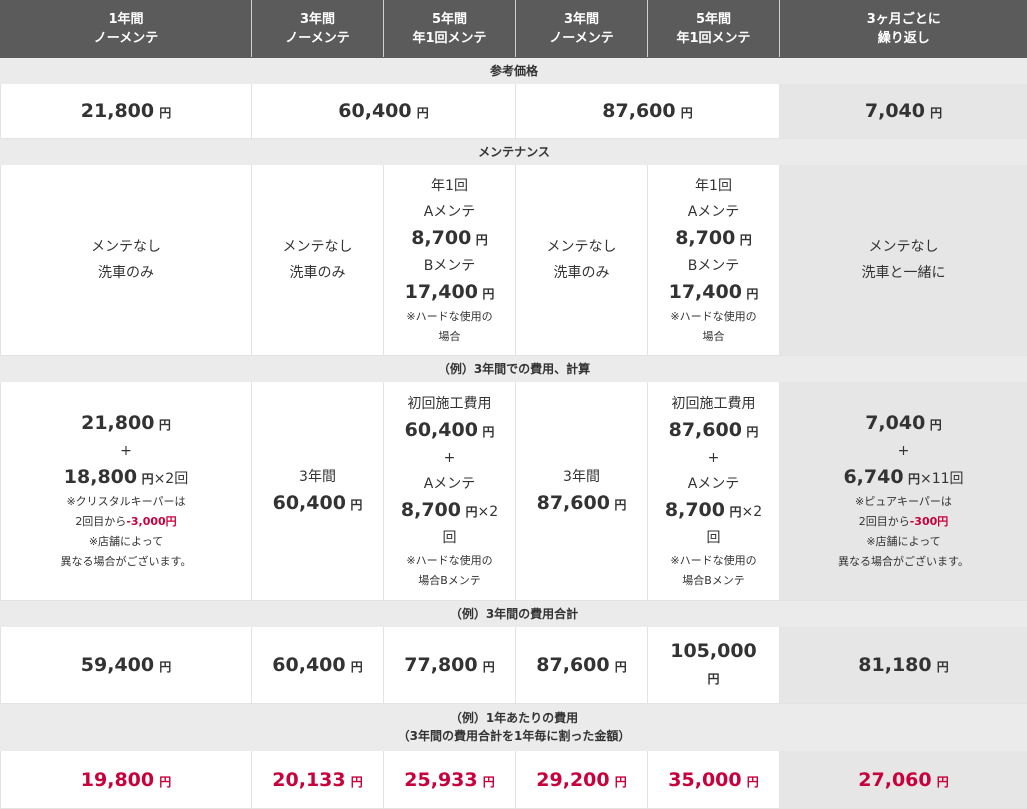 This screenshot has height=809, width=1027. I want to click on col-header-5y-yearly-b: 5年間年1回メンテ, so click(714, 29).